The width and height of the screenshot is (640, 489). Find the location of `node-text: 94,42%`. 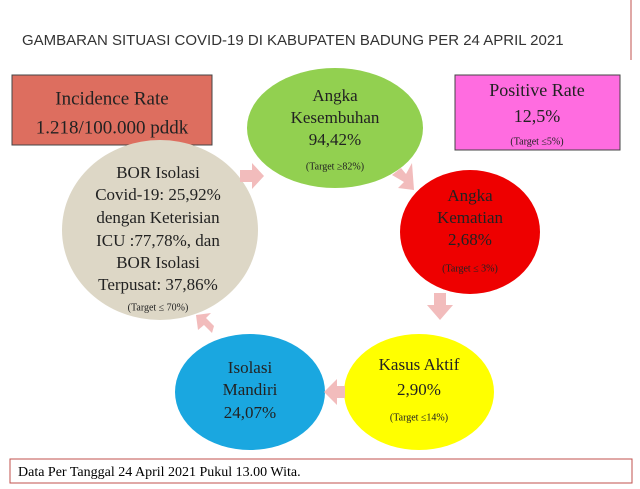

node-text: 94,42% is located at coordinates (335, 139).